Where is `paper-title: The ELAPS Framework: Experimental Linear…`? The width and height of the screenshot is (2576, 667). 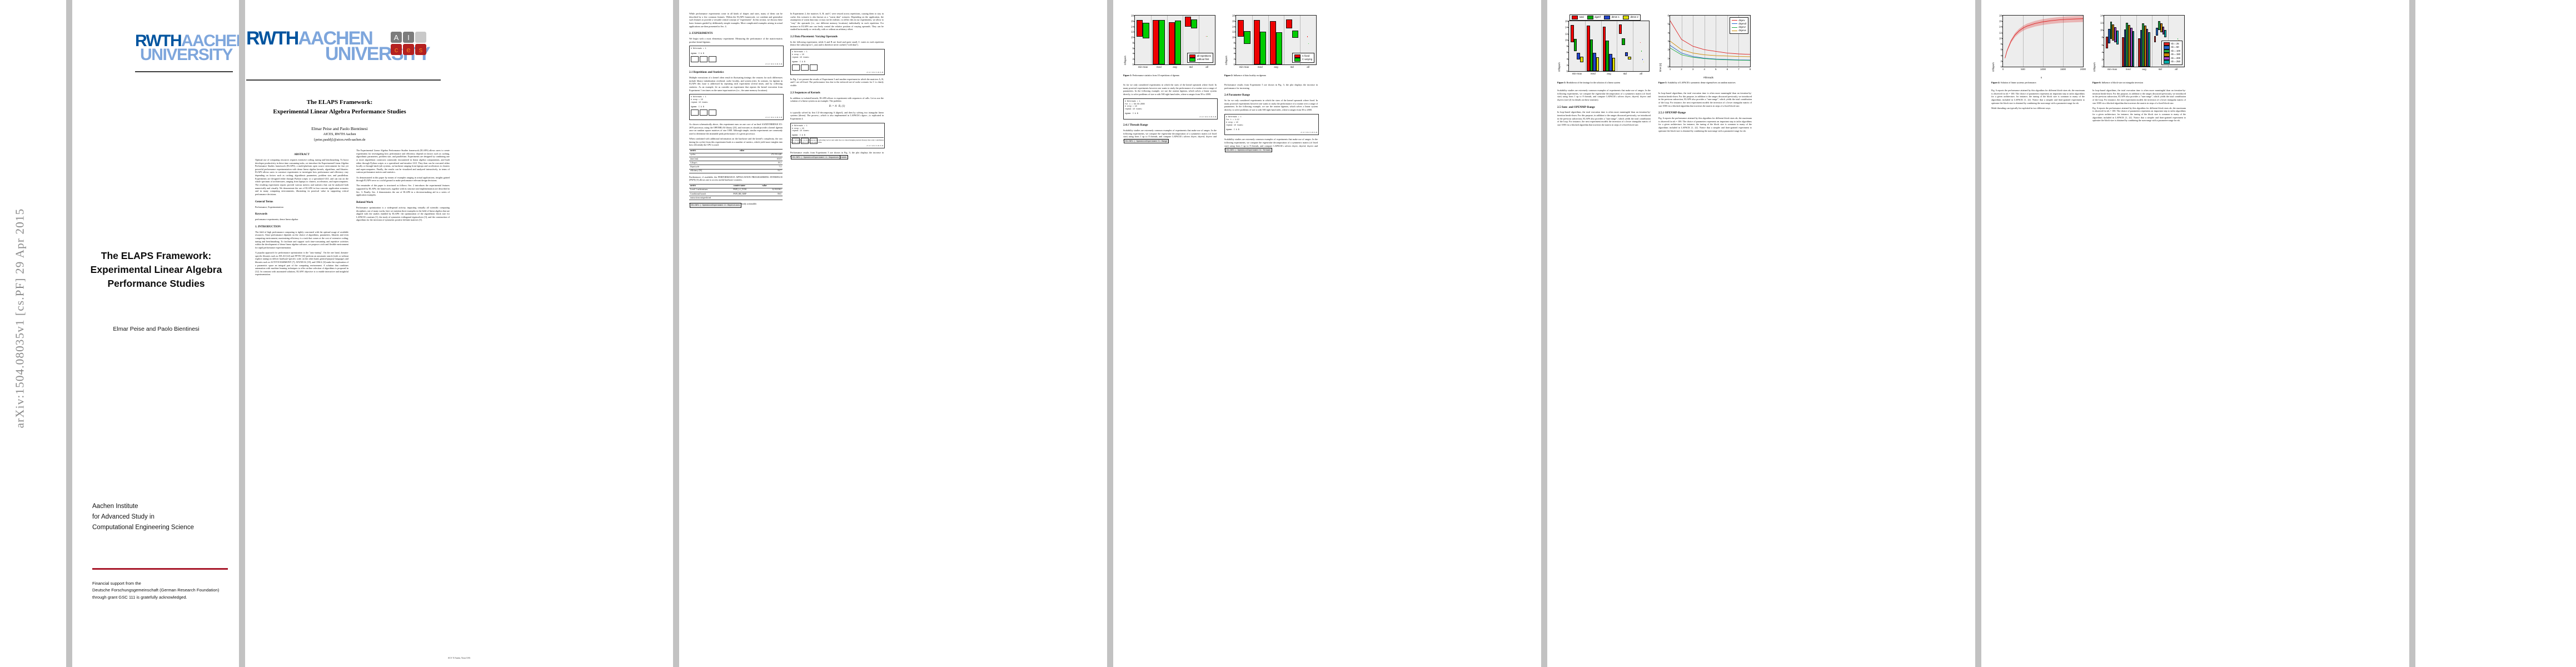
paper-title: The ELAPS Framework: Experimental Linear… is located at coordinates (339, 107).